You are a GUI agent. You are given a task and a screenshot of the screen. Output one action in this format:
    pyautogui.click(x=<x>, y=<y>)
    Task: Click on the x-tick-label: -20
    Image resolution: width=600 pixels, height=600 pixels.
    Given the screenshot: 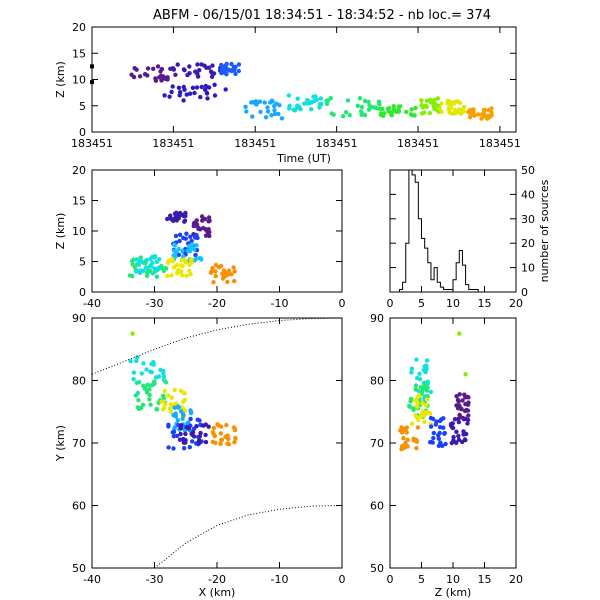 What is the action you would take?
    pyautogui.click(x=217, y=579)
    